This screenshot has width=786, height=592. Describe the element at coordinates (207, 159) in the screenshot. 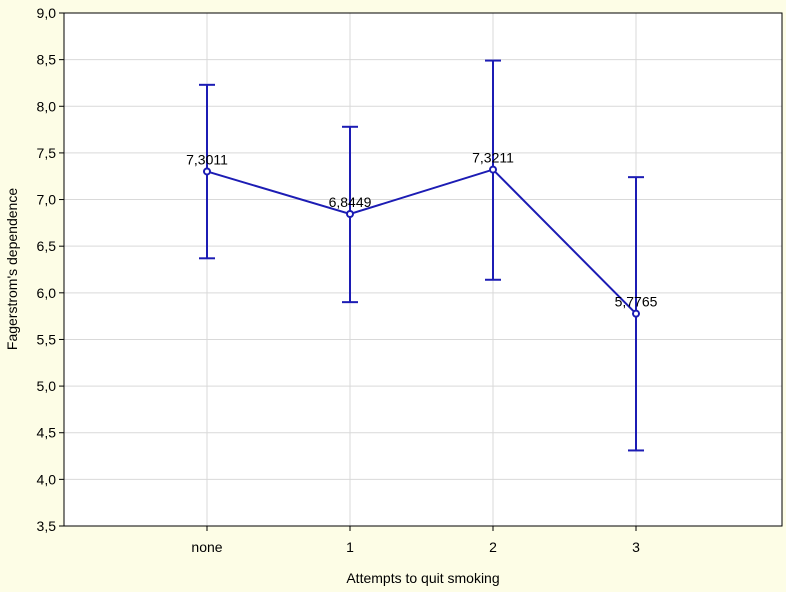

I see `data-label: 7,3011` at that location.